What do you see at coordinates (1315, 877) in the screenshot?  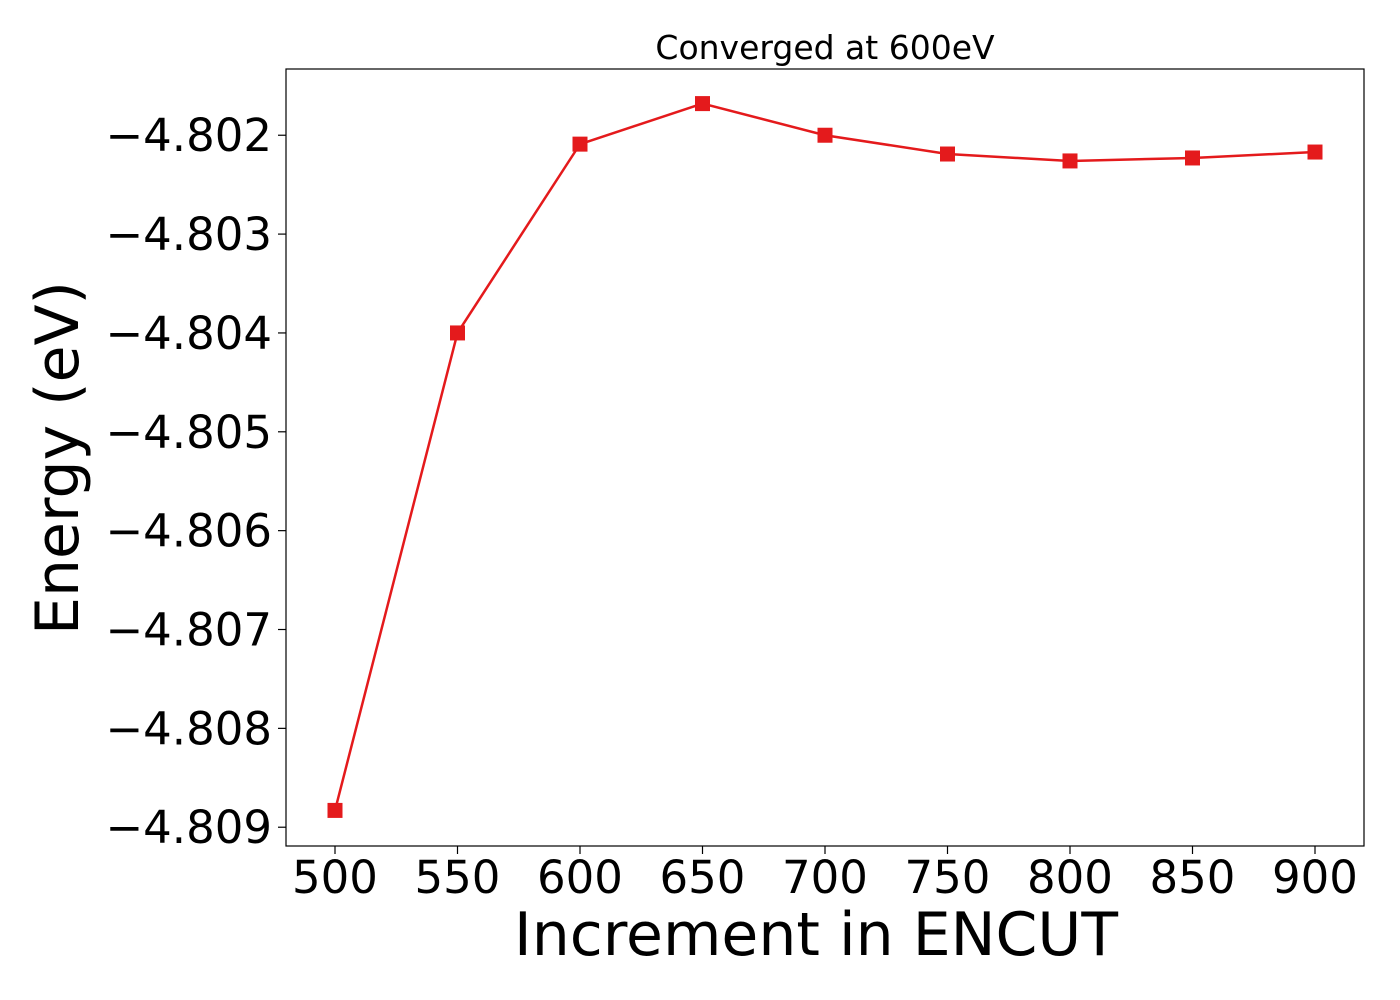 I see `x-tick-label: 900` at bounding box center [1315, 877].